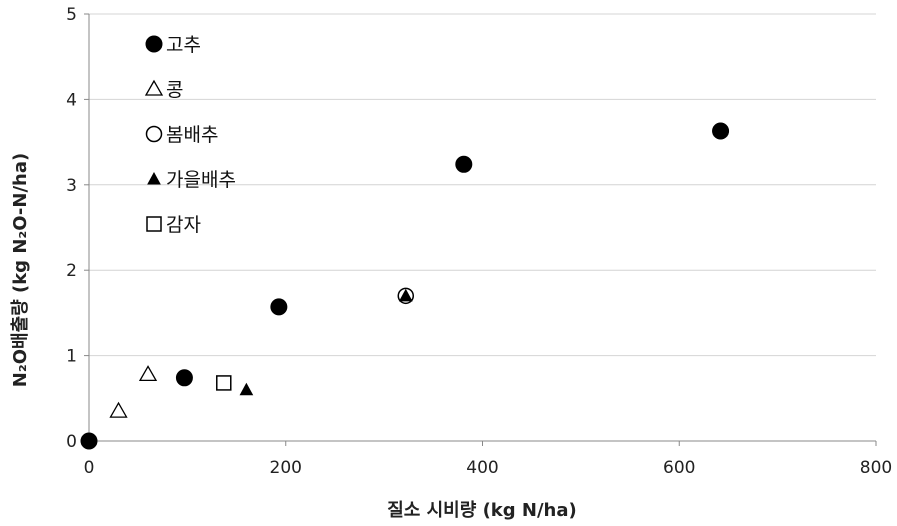 The width and height of the screenshot is (897, 526). I want to click on y-tick-label: 3, so click(71, 186).